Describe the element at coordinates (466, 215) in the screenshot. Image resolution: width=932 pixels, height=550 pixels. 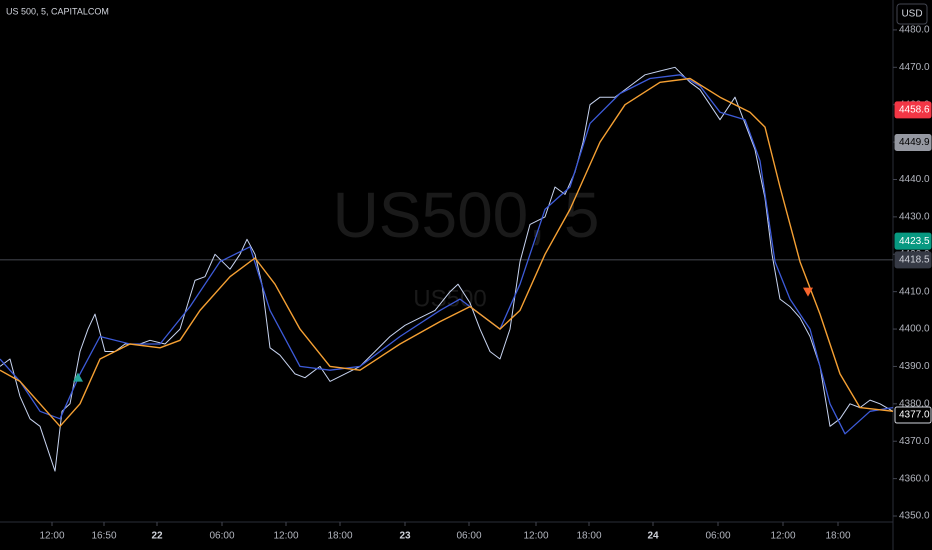
I see `watermark: US500, 5` at that location.